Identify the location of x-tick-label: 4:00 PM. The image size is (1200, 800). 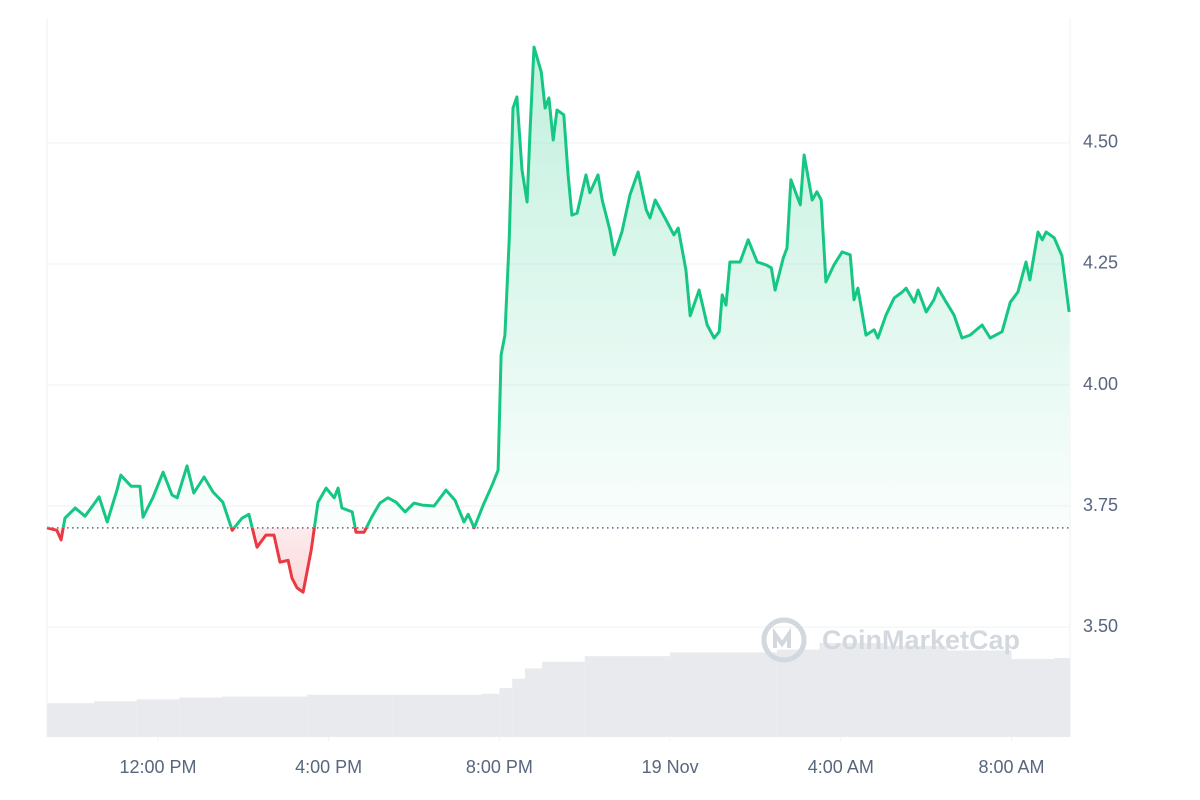
(328, 767).